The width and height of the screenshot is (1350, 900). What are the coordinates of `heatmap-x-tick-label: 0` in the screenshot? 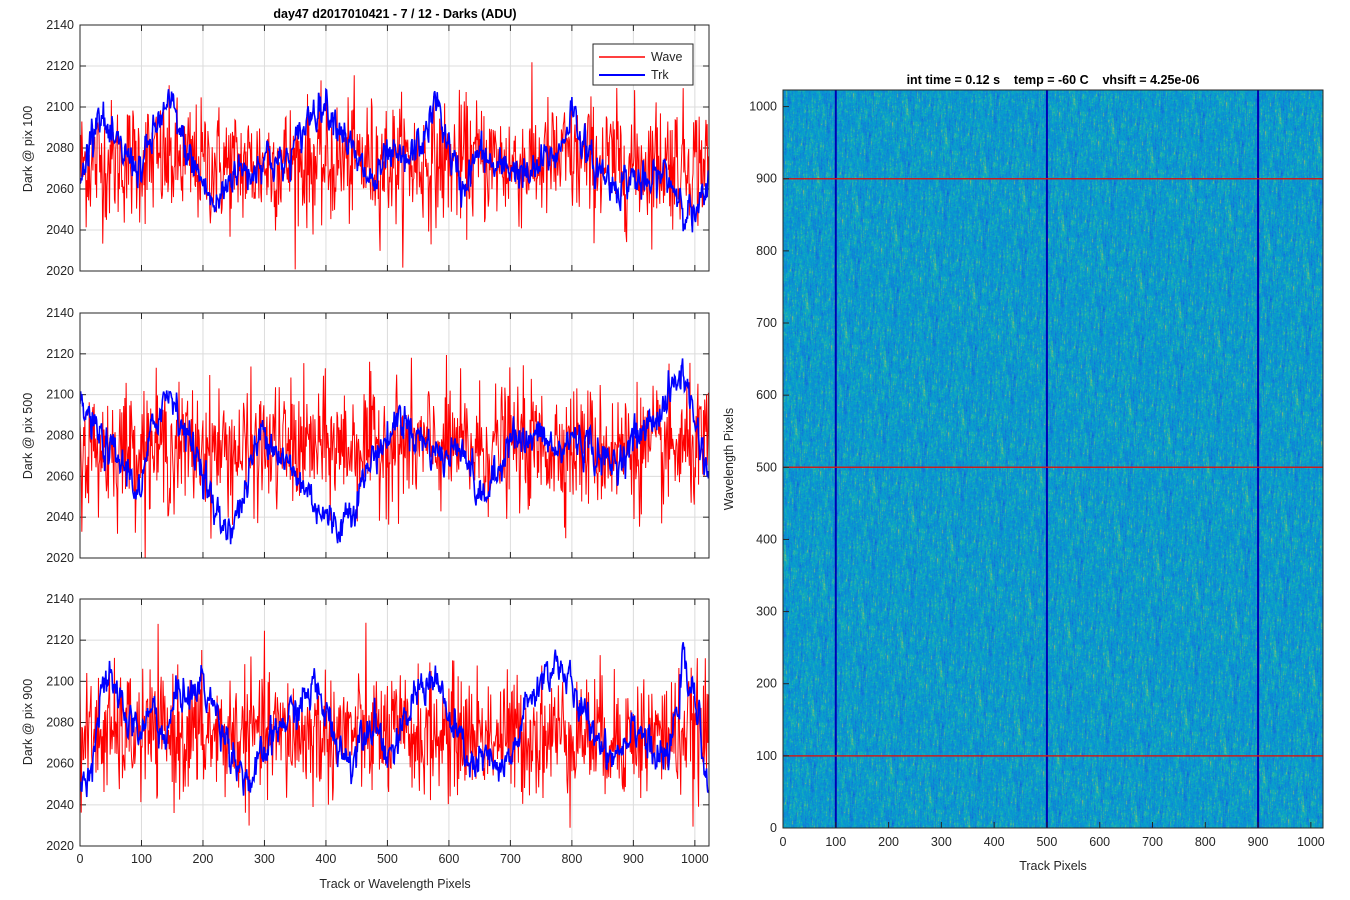 It's located at (783, 842).